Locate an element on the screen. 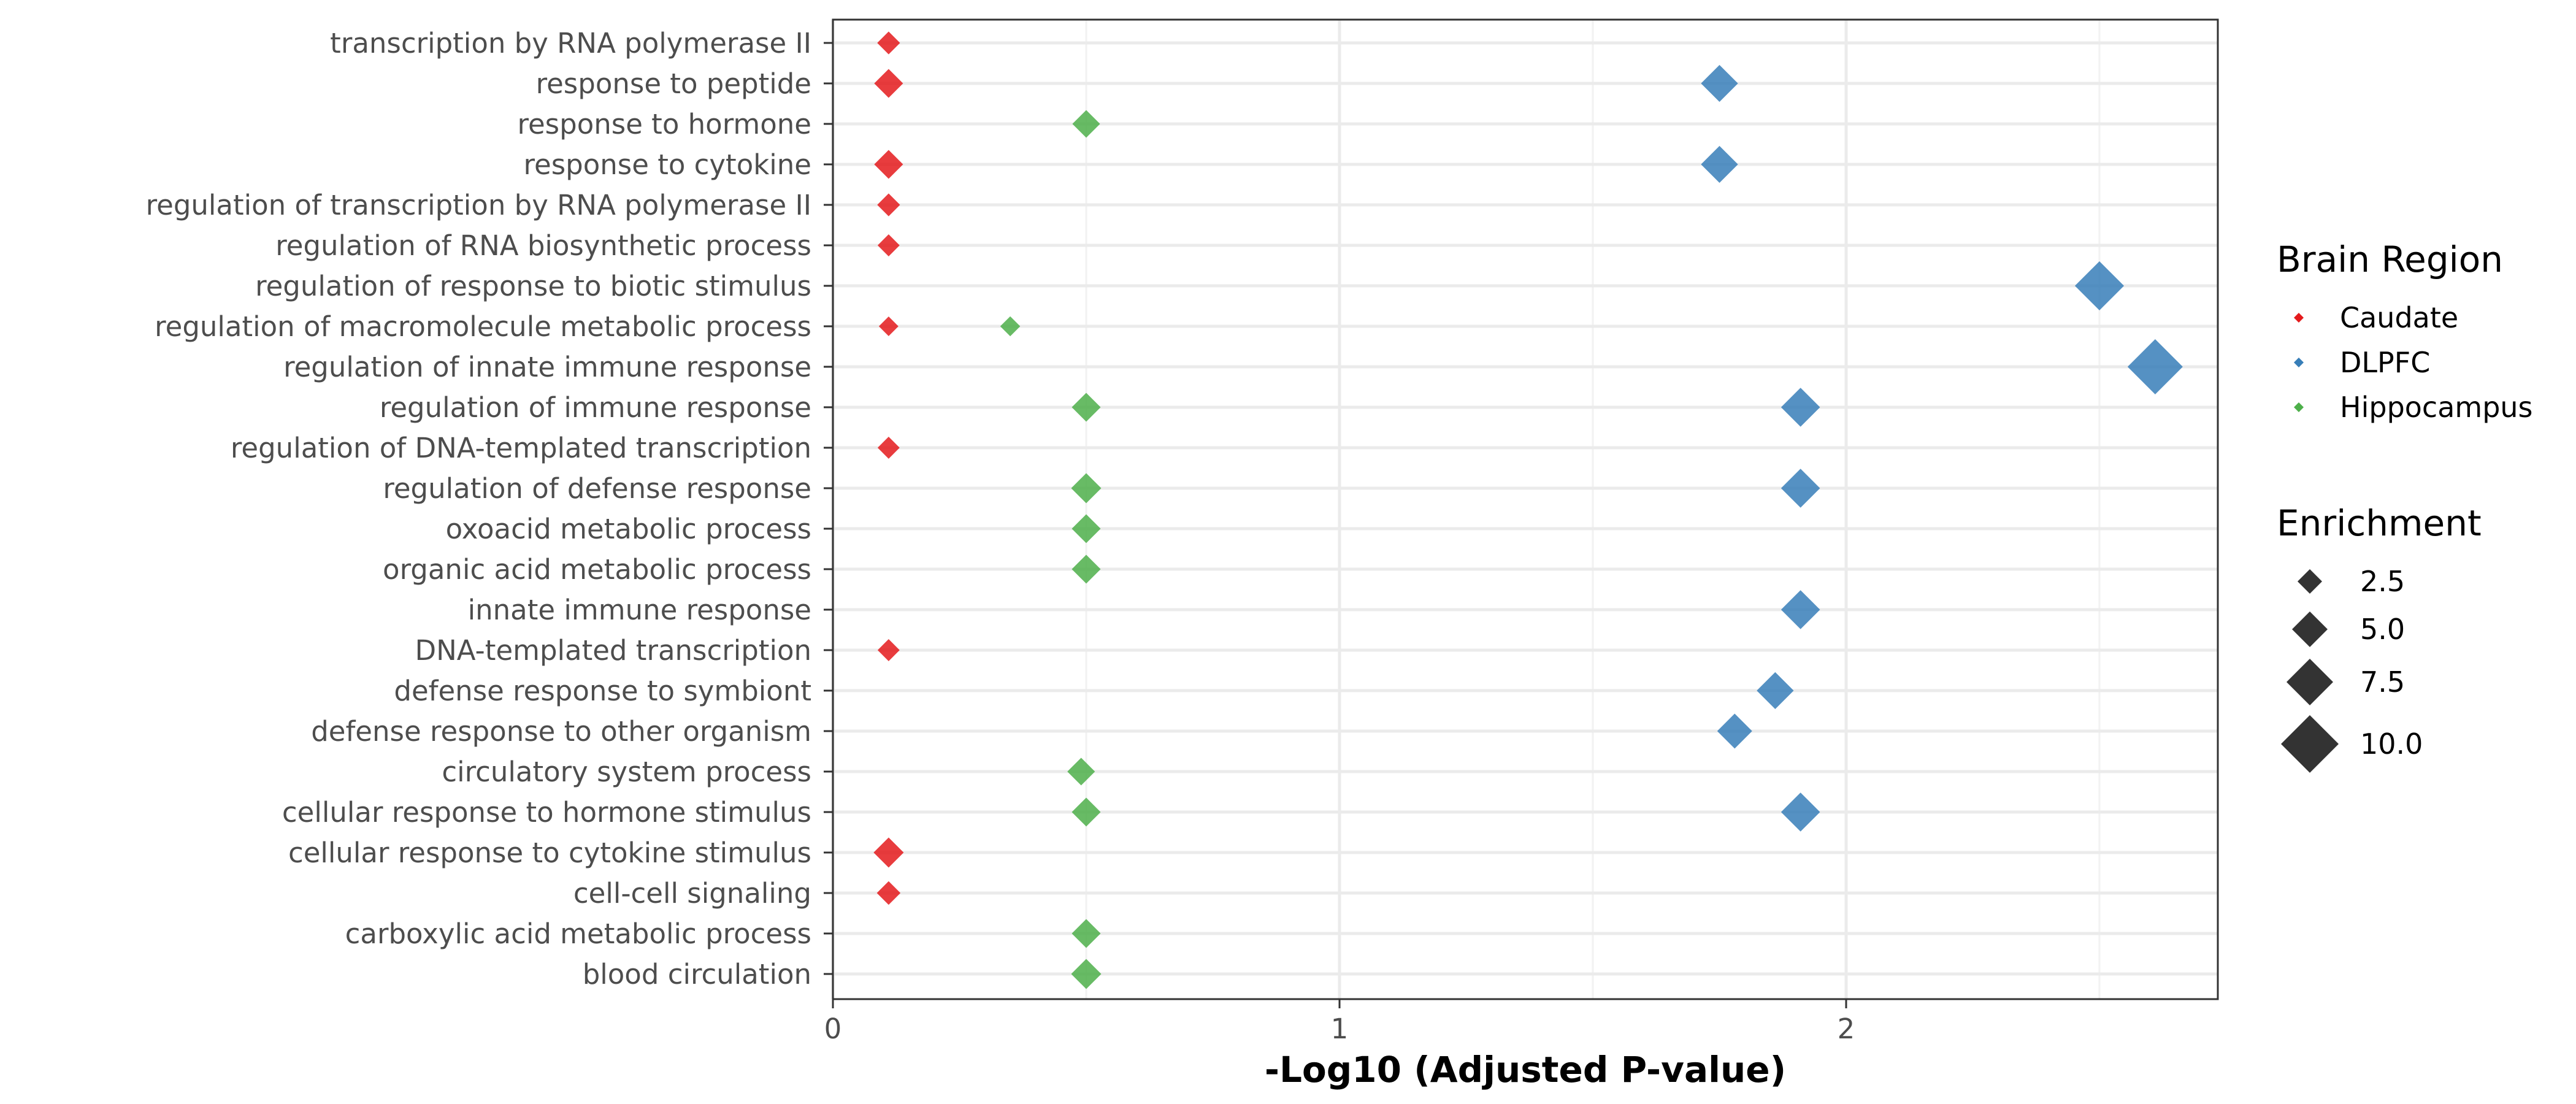  y-tick-label: oxoacid metabolic process is located at coordinates (628, 529).